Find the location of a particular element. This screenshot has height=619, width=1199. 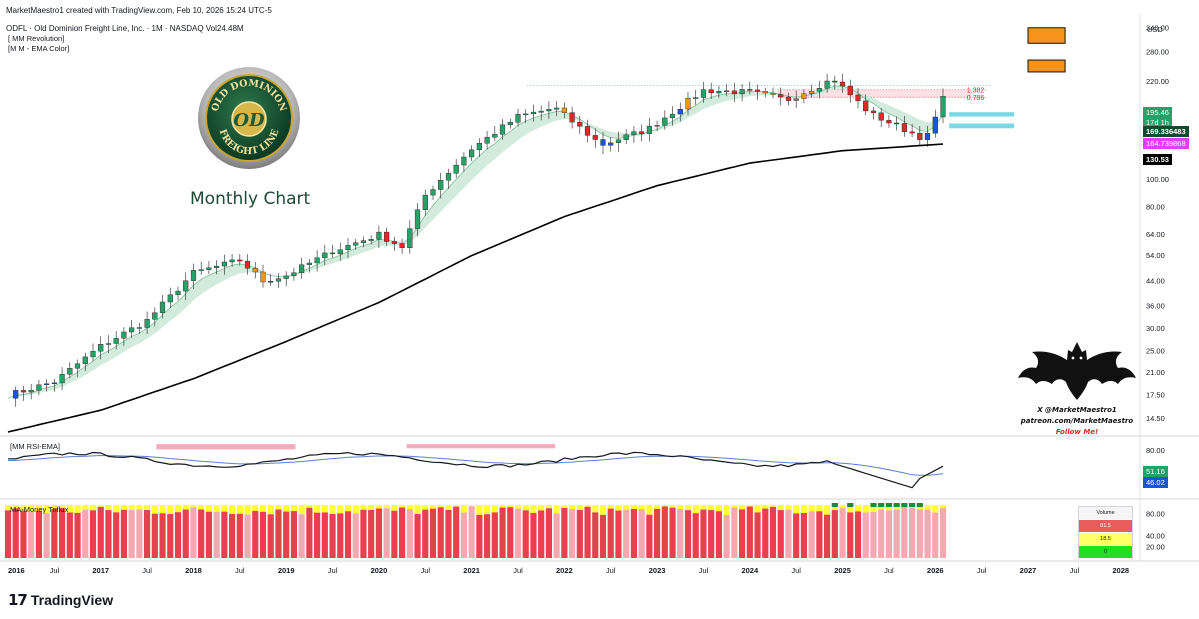

time-tick-label: 2018 is located at coordinates (193, 570).